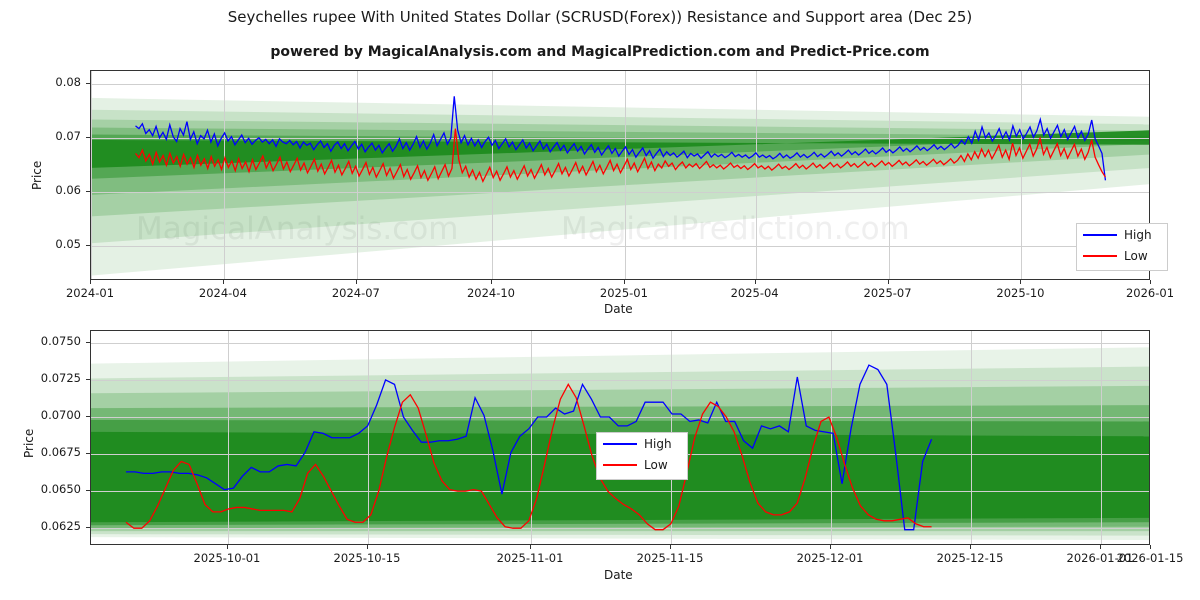 The width and height of the screenshot is (1200, 600). What do you see at coordinates (68, 190) in the screenshot?
I see `y-tick-label: 0.06` at bounding box center [68, 190].